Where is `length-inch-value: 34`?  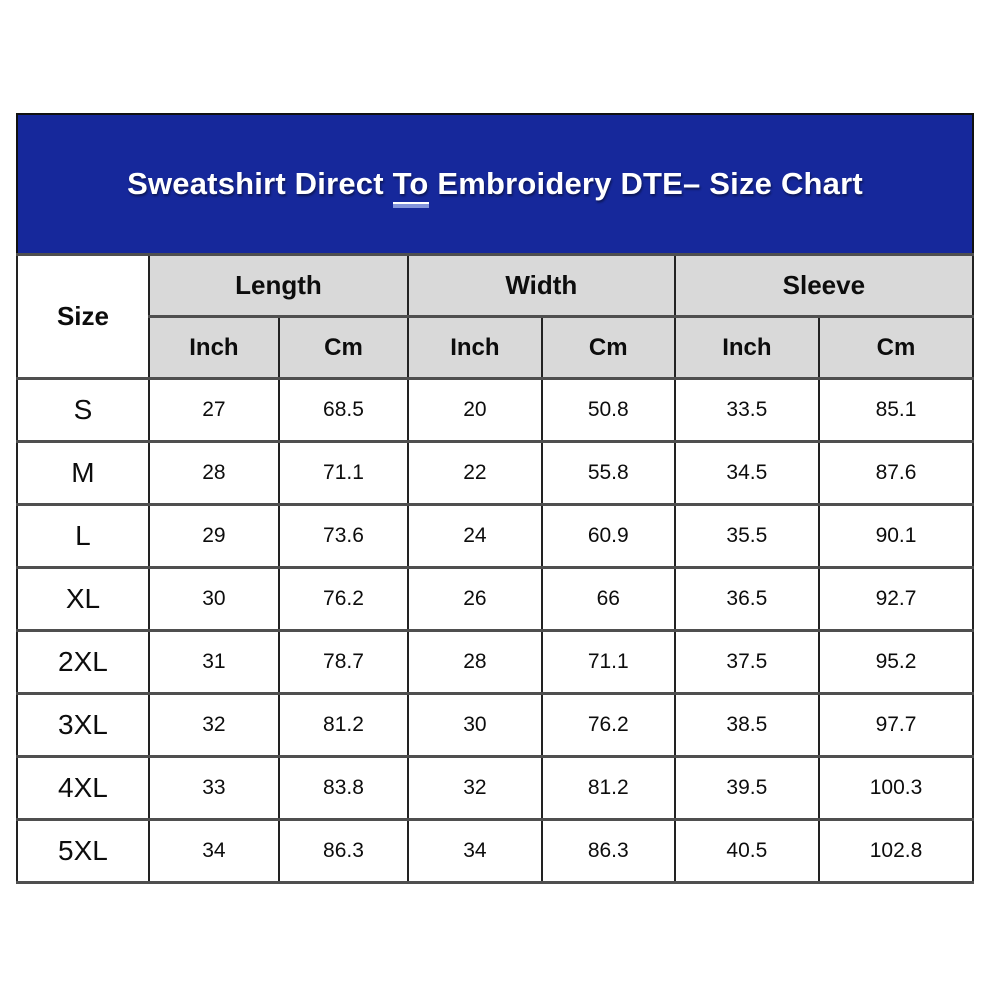
length-inch-value: 34 is located at coordinates (213, 851).